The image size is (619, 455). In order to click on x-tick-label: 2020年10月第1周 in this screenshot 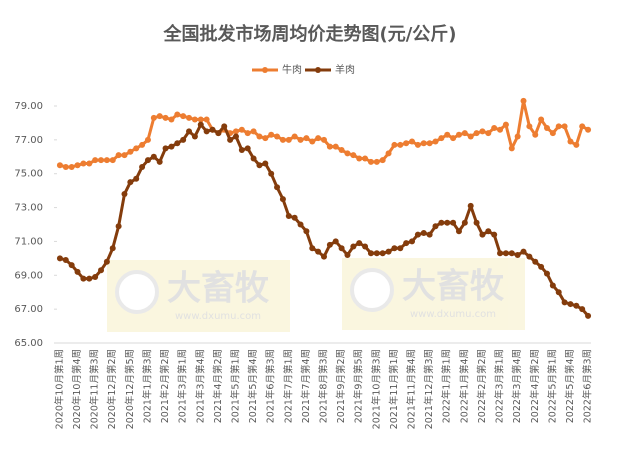, I will do `click(59, 389)`.